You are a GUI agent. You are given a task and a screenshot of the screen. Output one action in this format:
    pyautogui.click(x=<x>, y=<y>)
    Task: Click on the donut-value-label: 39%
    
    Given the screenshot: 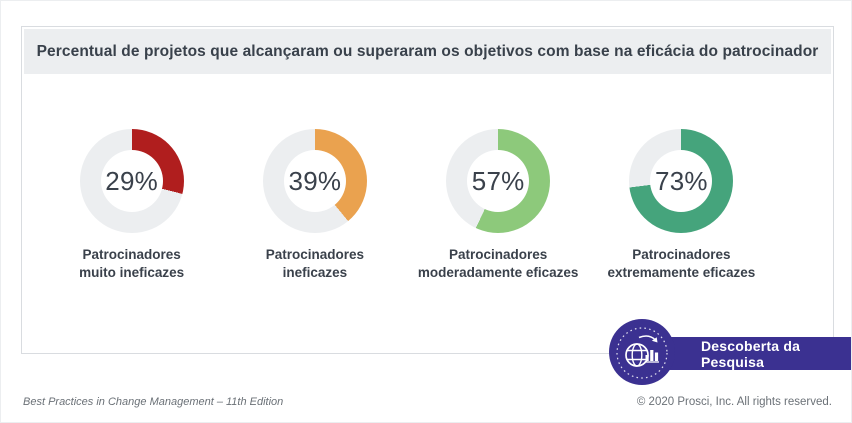 What is the action you would take?
    pyautogui.click(x=315, y=180)
    